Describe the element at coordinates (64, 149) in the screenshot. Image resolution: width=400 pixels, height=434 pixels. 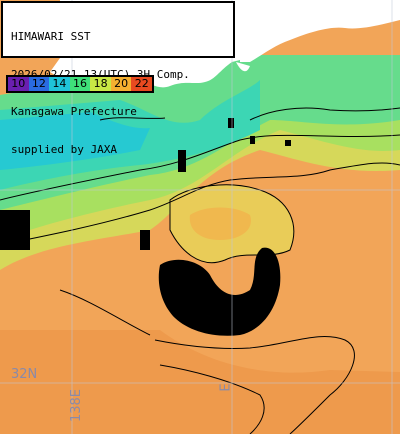
I see `title-line-4: supplied by JAXA` at that location.